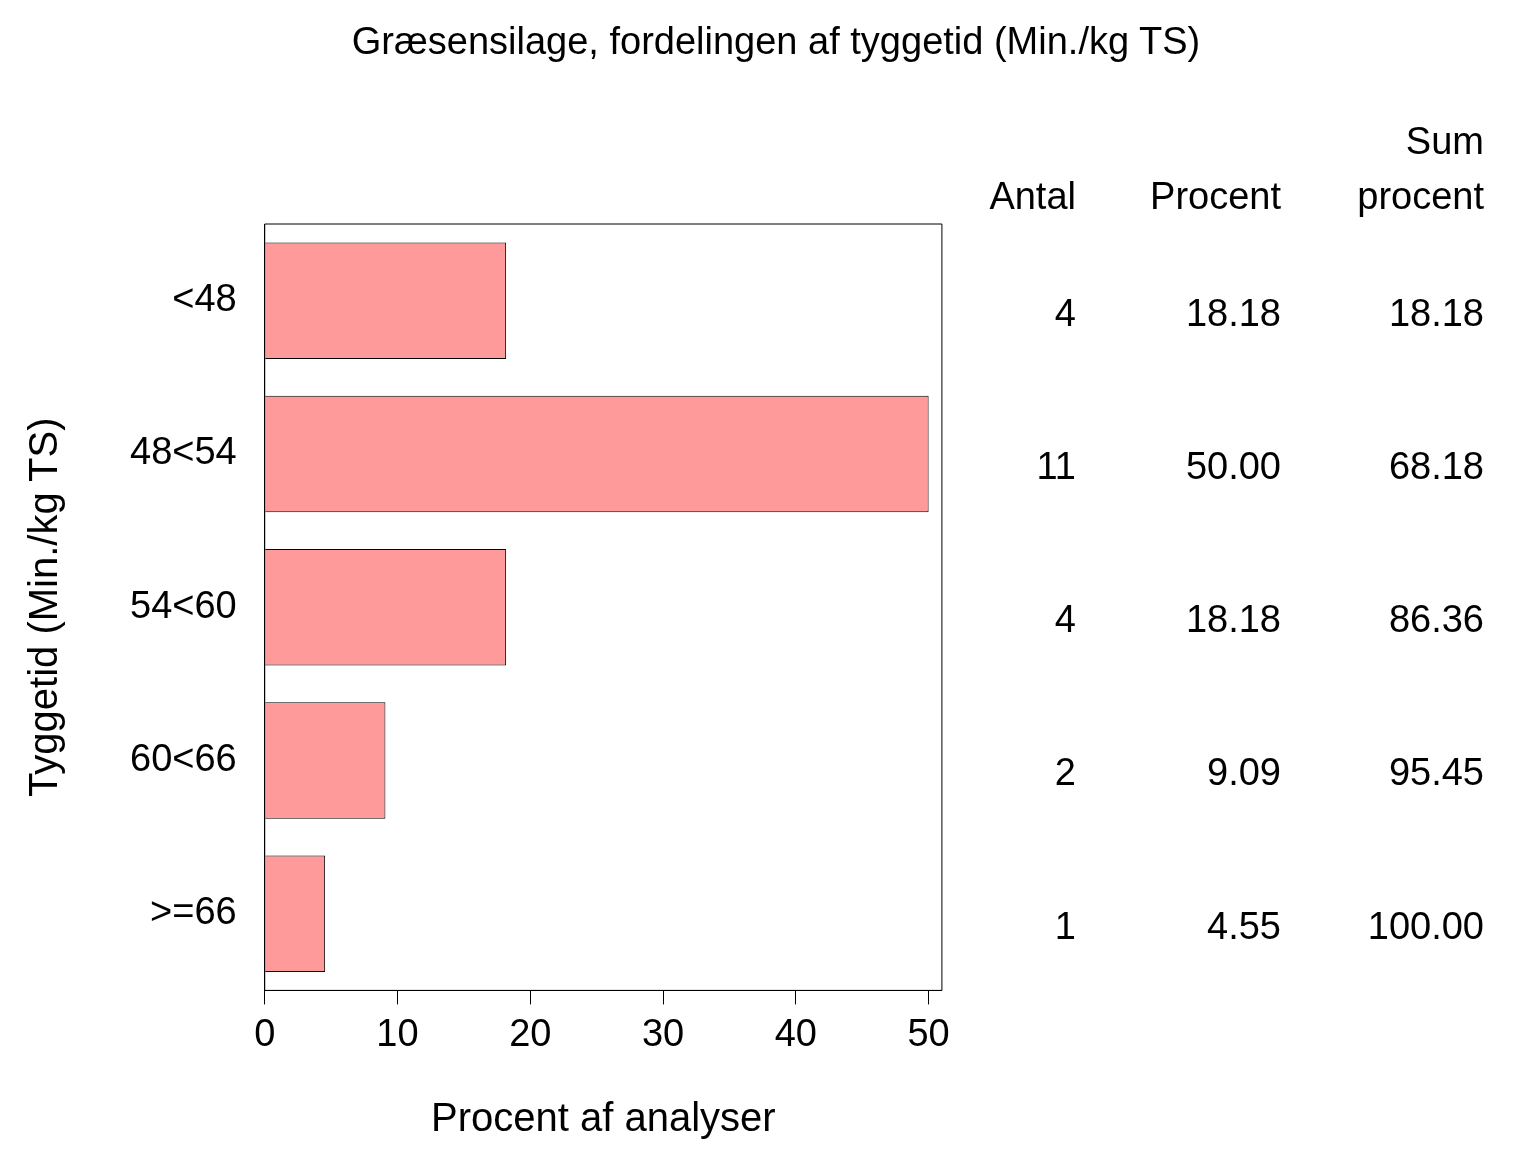  Describe the element at coordinates (1244, 773) in the screenshot. I see `data-label: 9.09` at that location.